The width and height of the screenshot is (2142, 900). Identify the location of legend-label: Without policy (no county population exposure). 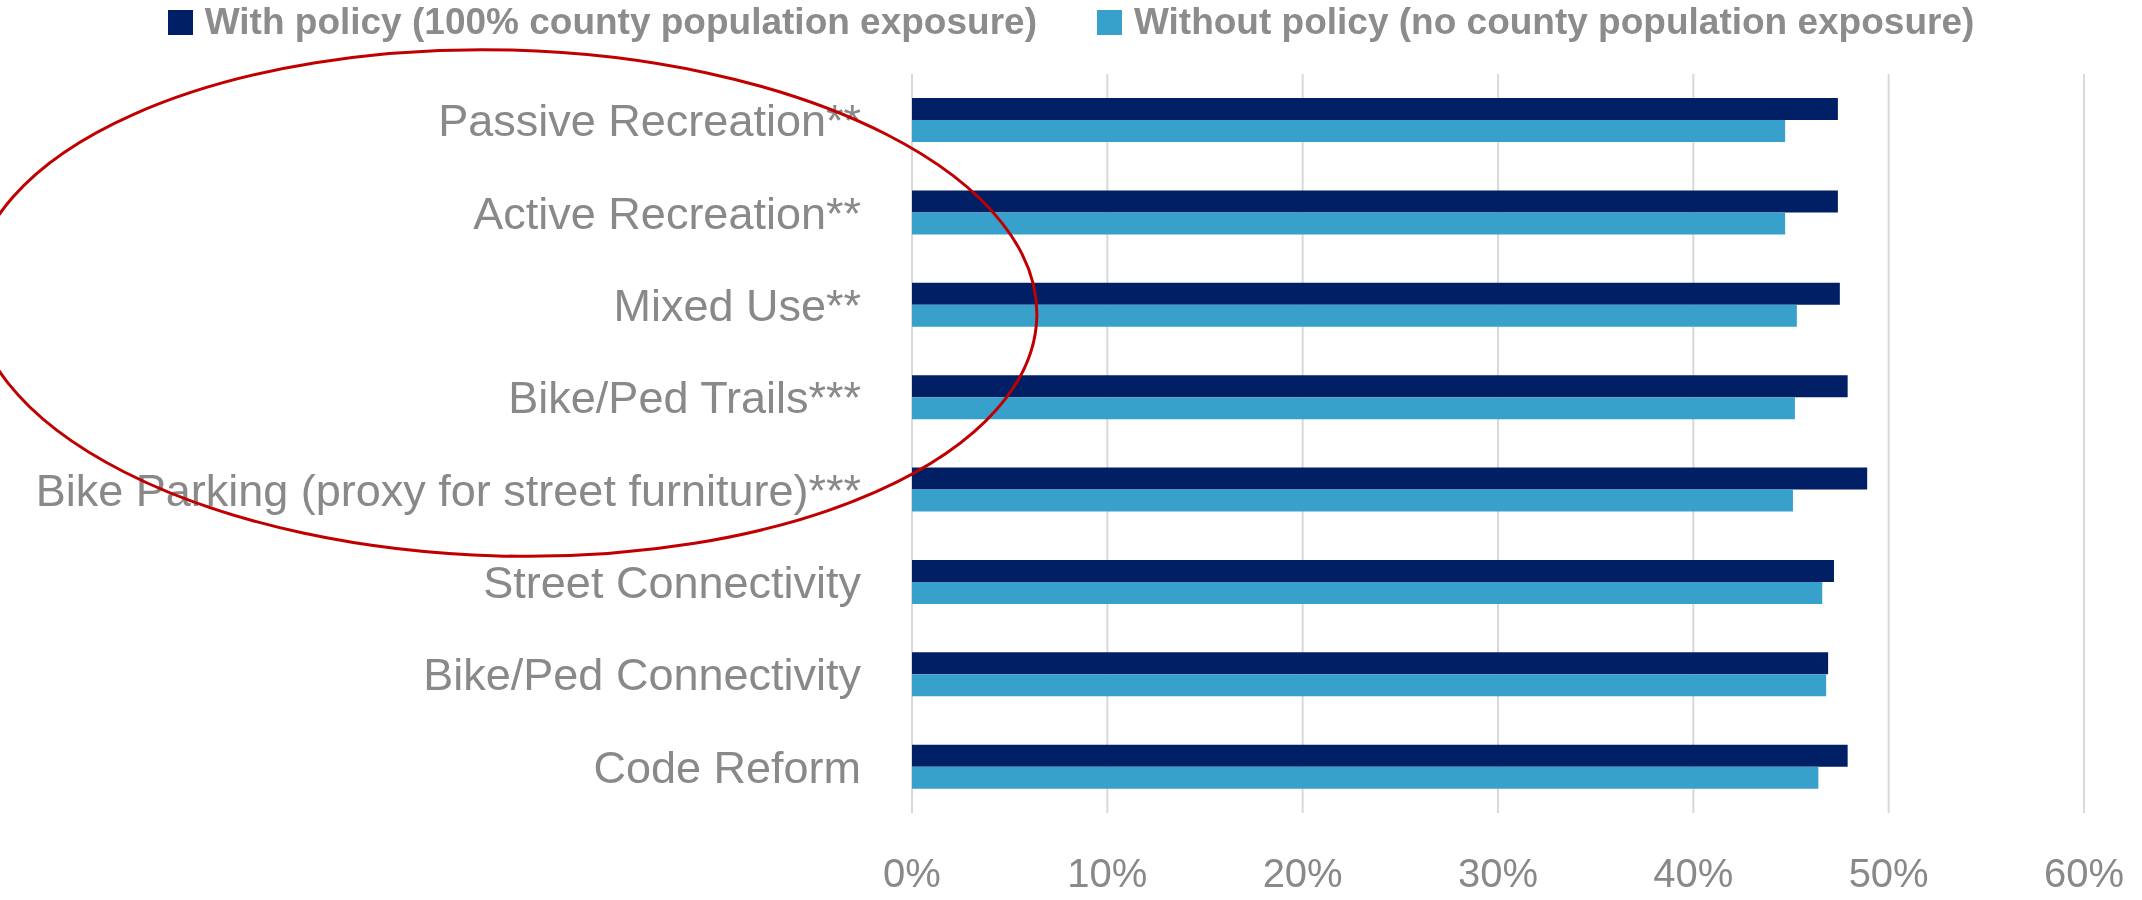
(1554, 21).